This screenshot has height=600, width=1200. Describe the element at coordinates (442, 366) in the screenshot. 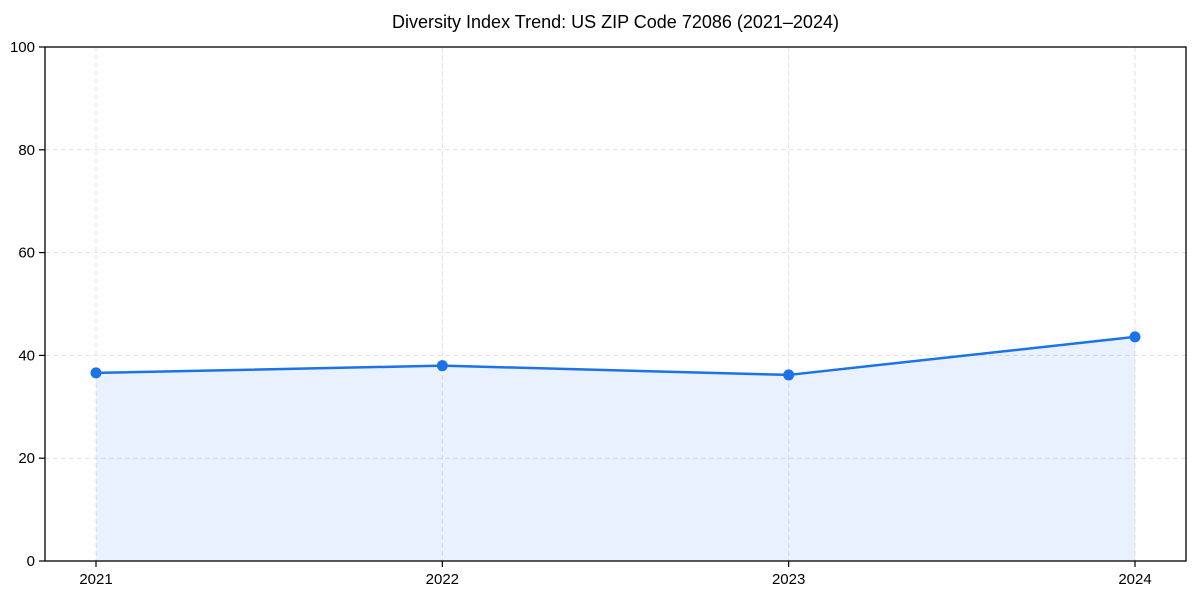

I see `data-point-2022` at that location.